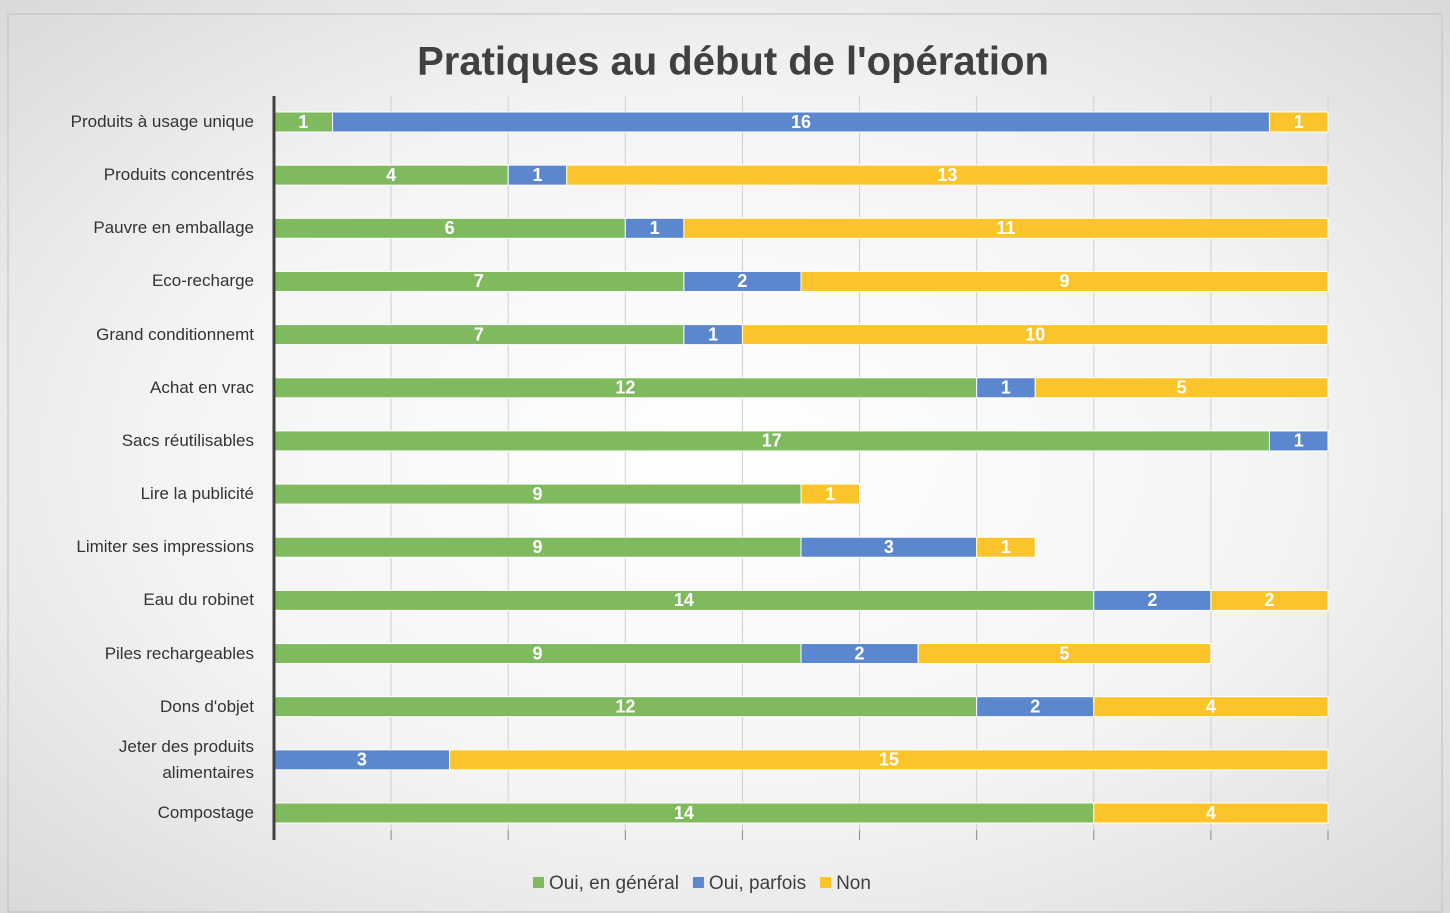 The height and width of the screenshot is (913, 1450). I want to click on y-tick-label: Compostage, so click(205, 812).